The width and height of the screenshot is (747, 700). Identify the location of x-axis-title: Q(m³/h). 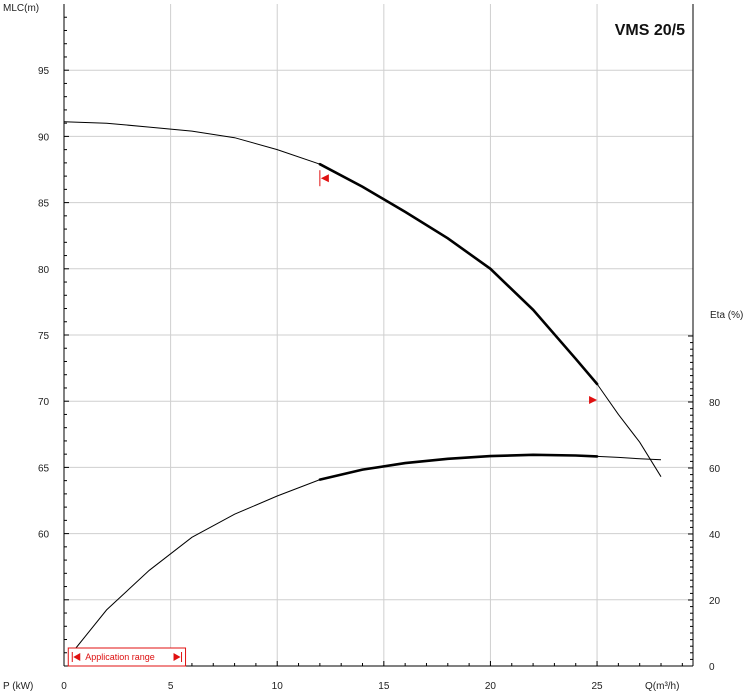
(662, 686).